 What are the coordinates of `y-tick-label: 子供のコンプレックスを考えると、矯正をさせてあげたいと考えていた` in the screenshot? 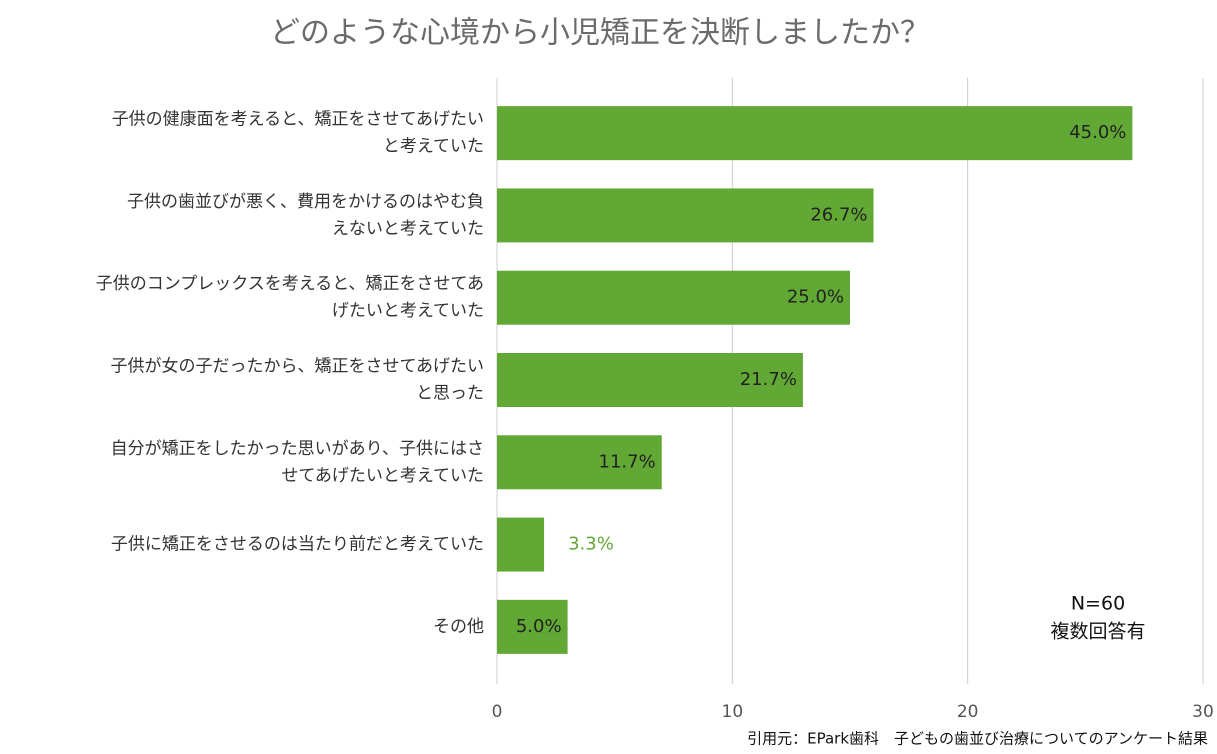 It's located at (290, 297).